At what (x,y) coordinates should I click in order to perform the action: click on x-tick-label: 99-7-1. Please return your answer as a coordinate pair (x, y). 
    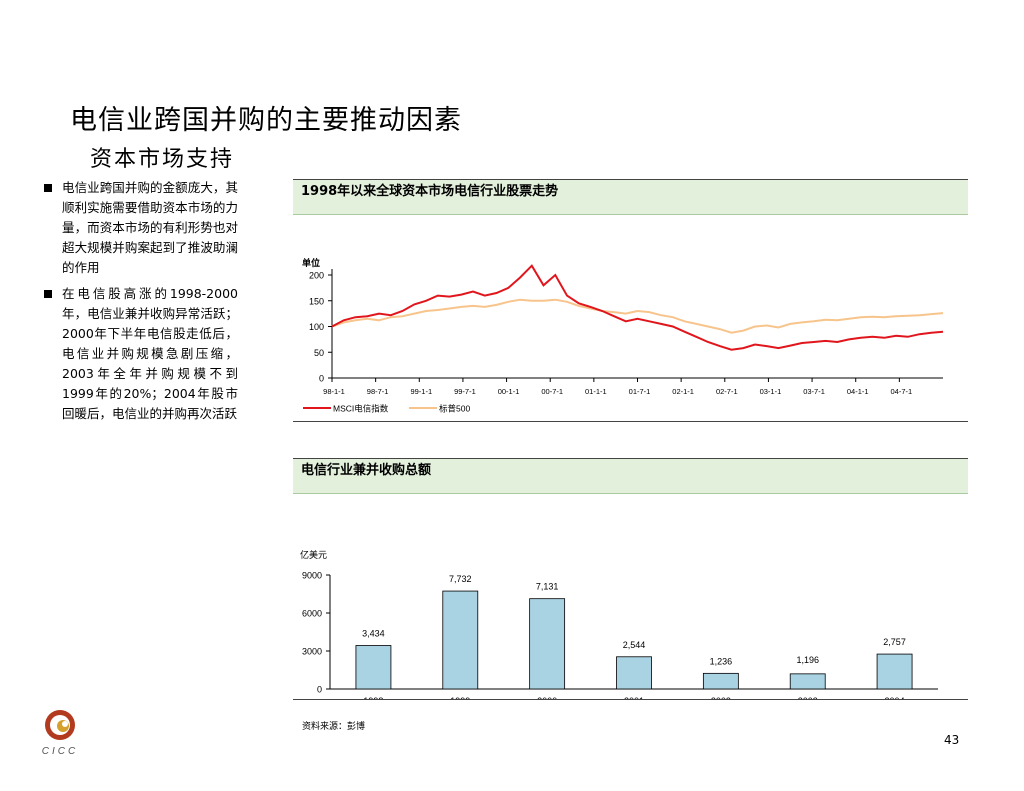
    Looking at the image, I should click on (465, 391).